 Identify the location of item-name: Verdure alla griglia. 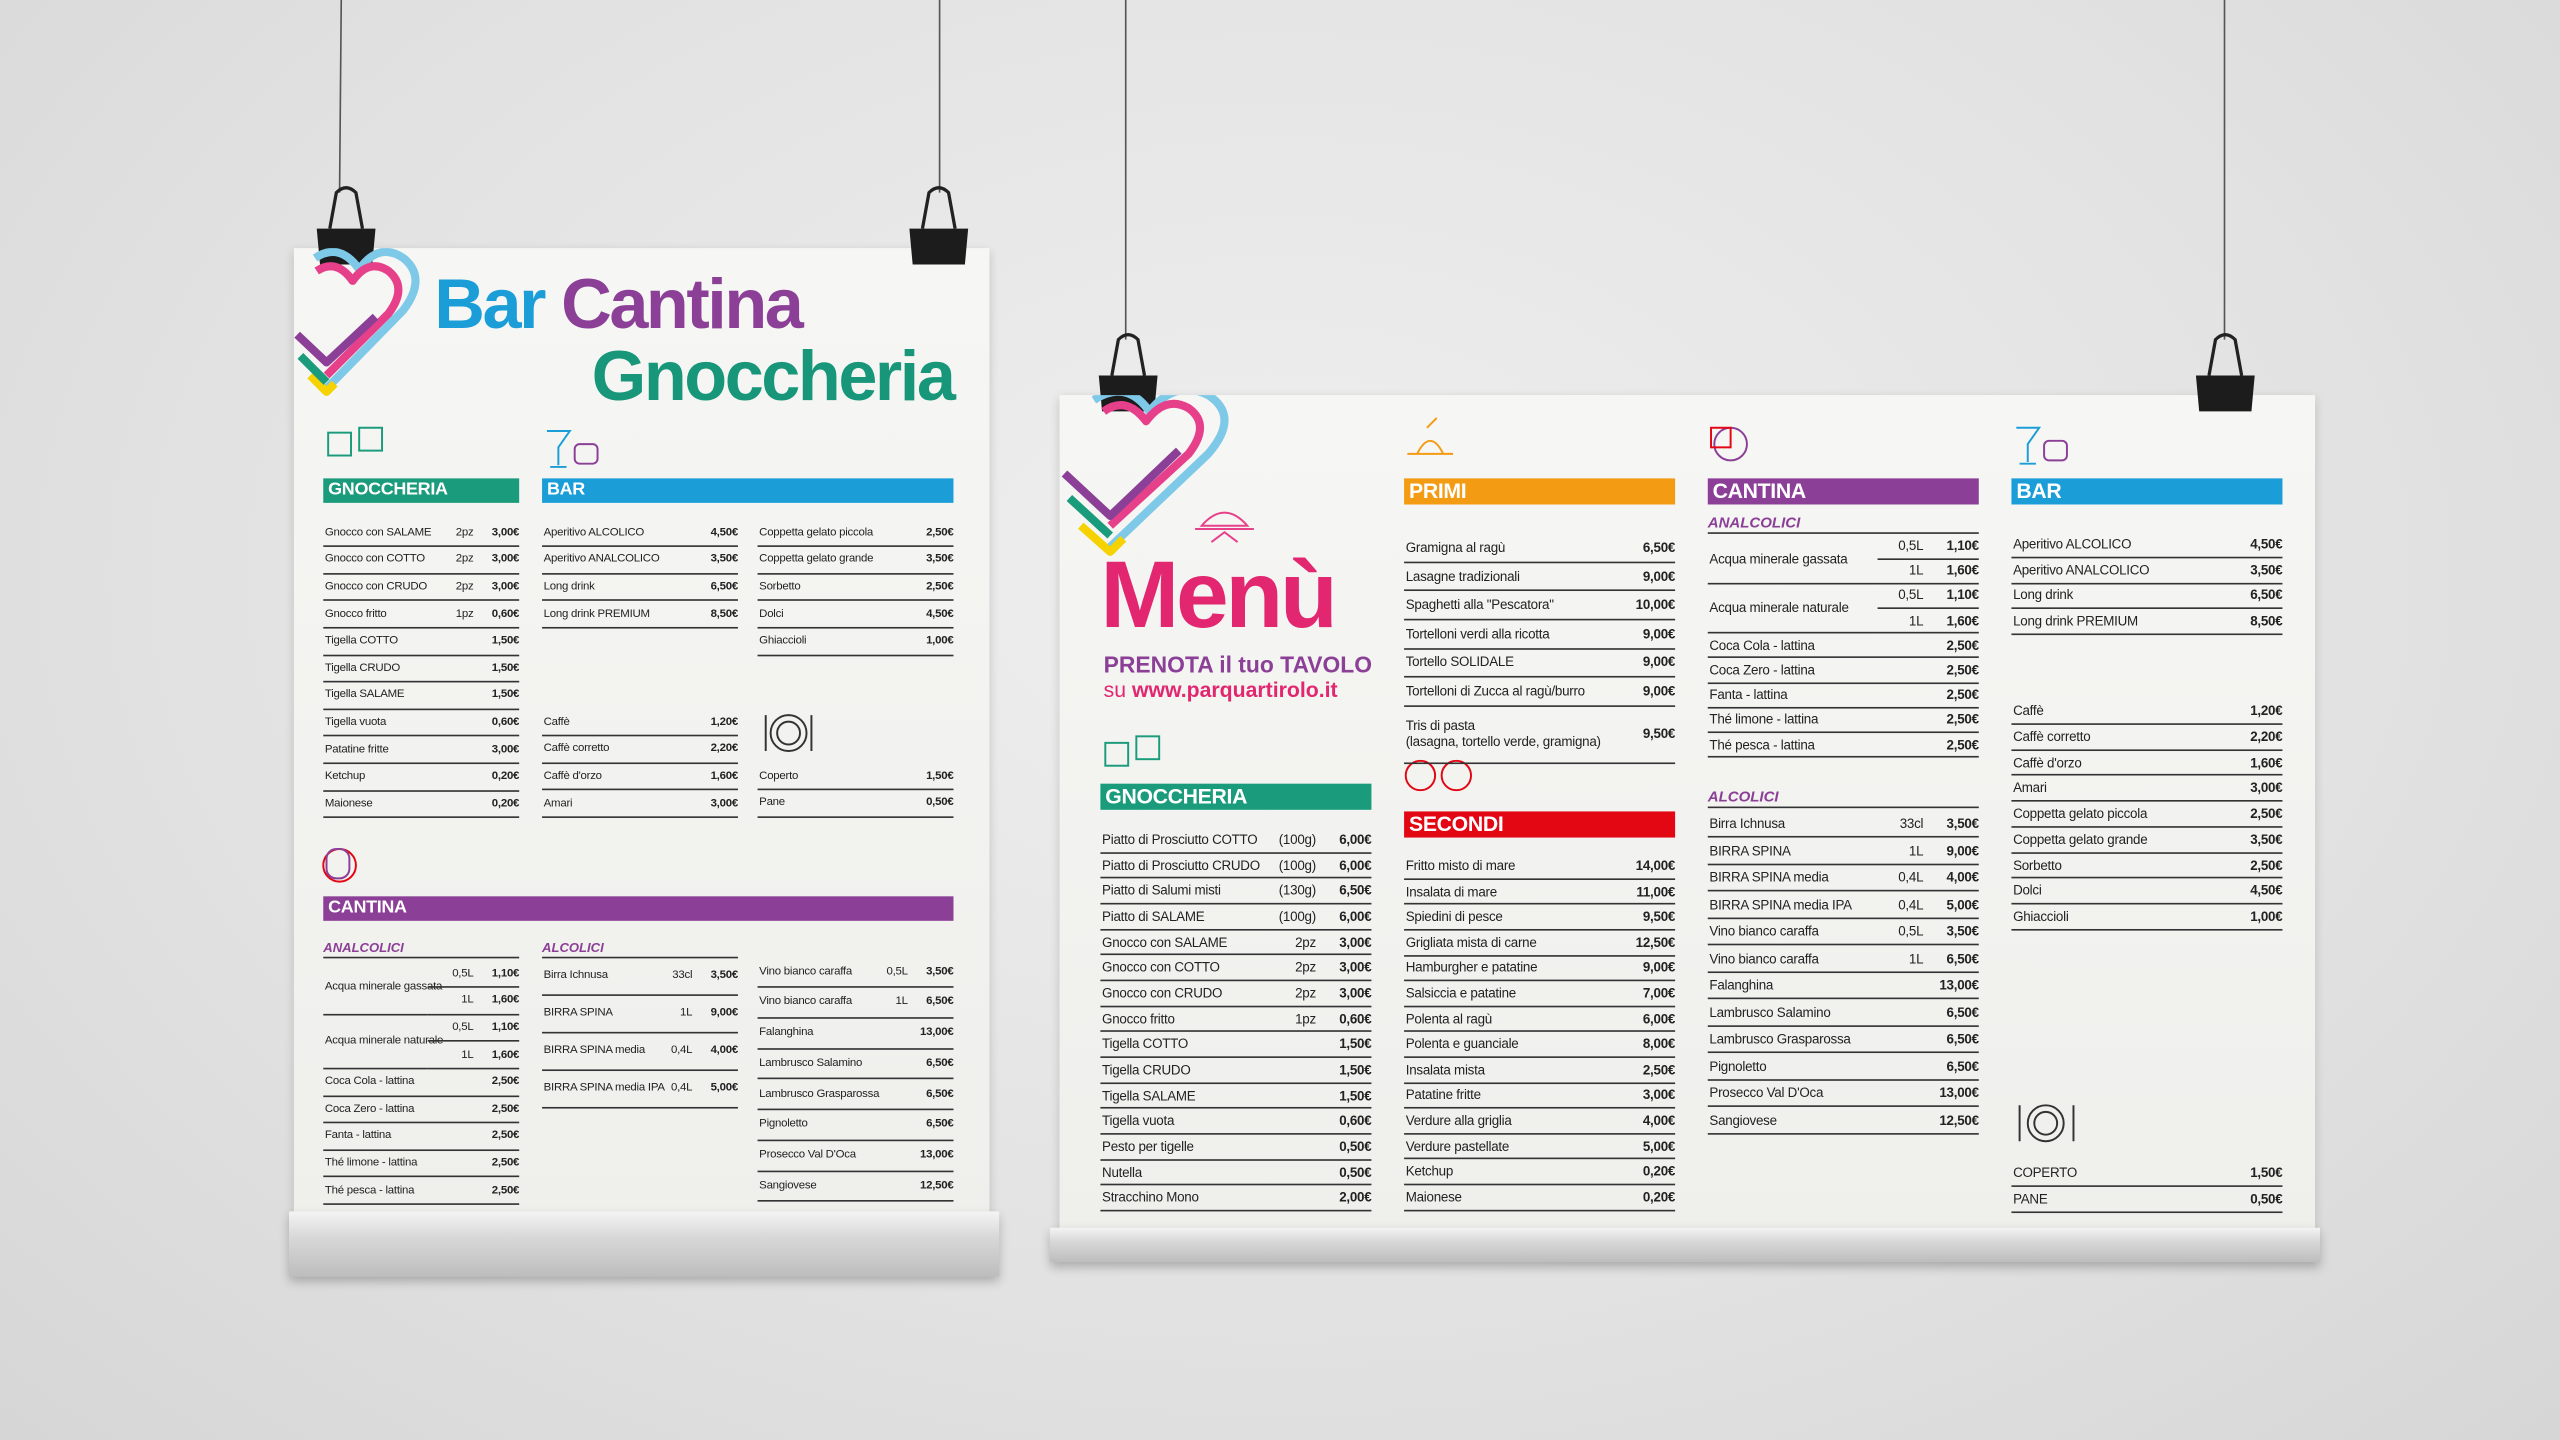
(1458, 1121).